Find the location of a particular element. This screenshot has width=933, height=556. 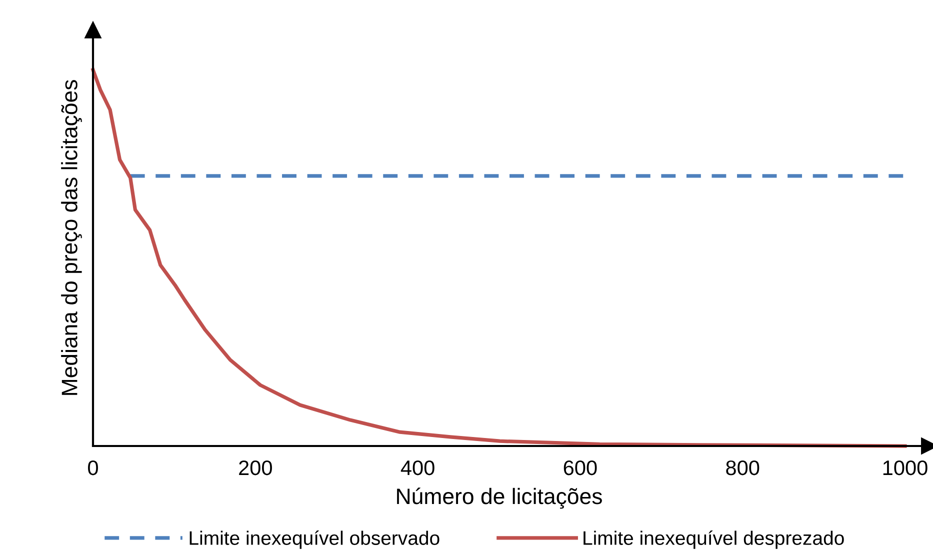

x-tick-label: 400 is located at coordinates (417, 468).